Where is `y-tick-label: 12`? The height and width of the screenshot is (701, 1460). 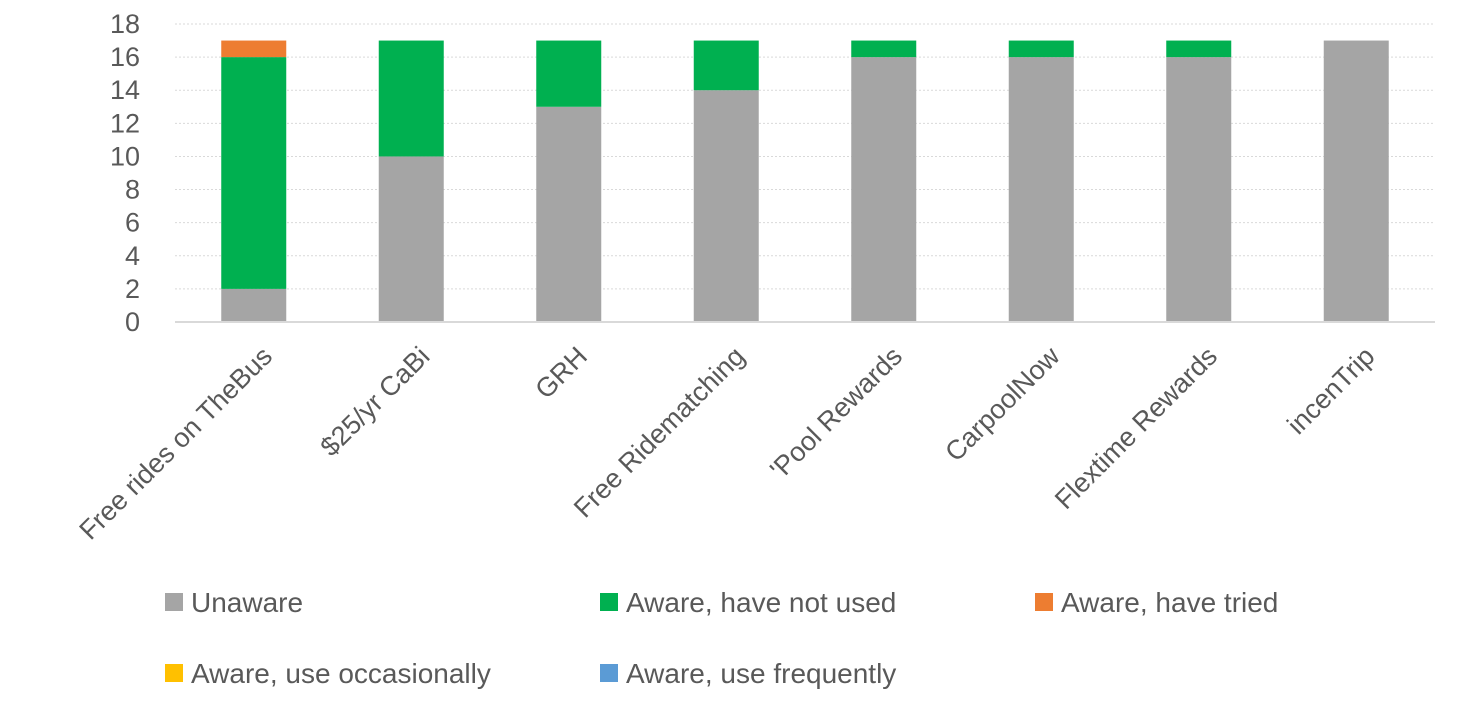 y-tick-label: 12 is located at coordinates (125, 123).